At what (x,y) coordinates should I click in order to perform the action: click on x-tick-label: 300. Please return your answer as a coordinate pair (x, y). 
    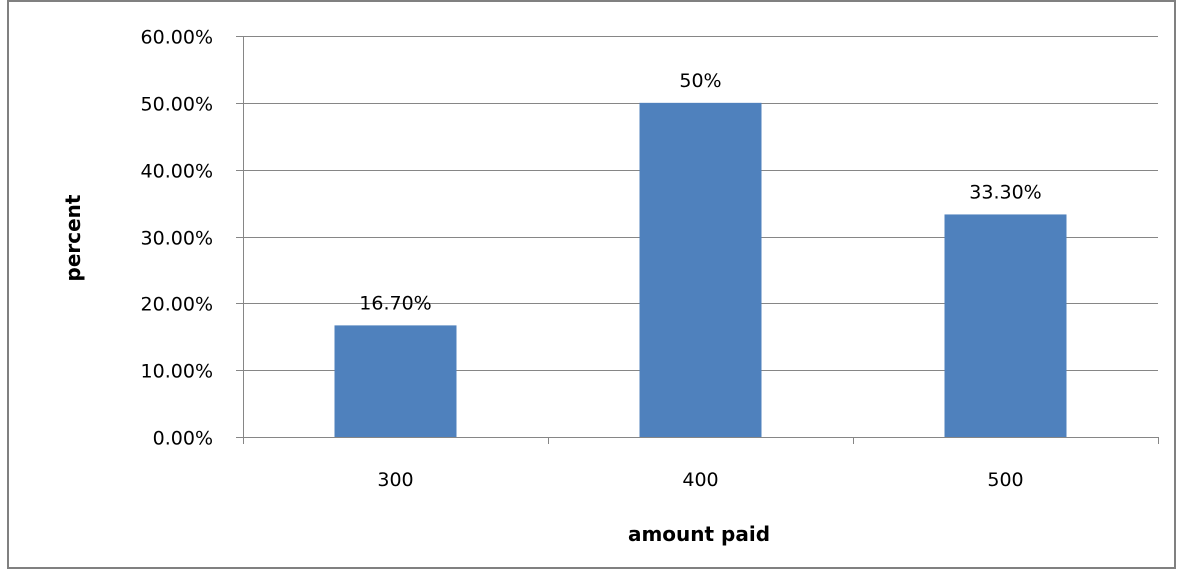
    Looking at the image, I should click on (395, 480).